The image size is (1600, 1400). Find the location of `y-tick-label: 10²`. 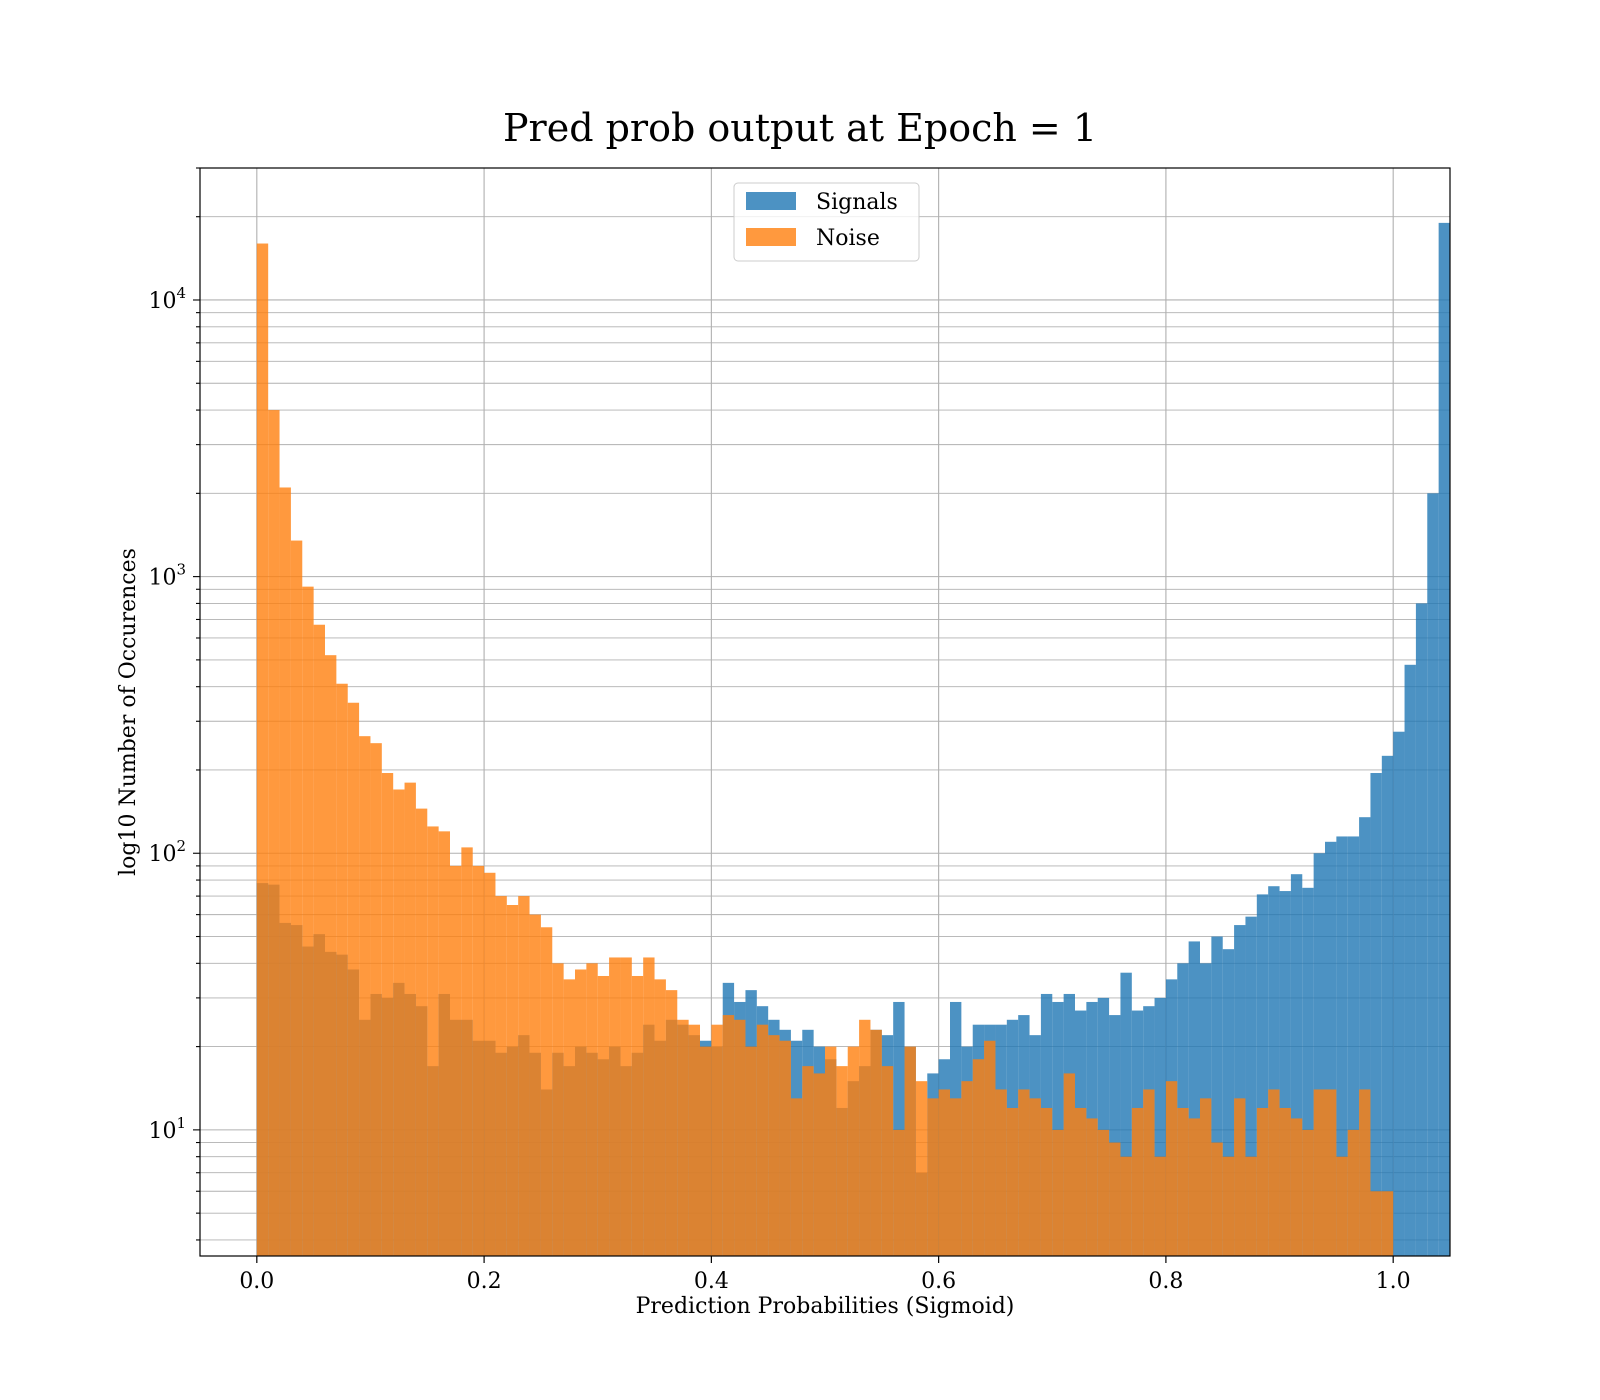

y-tick-label: 10² is located at coordinates (167, 852).